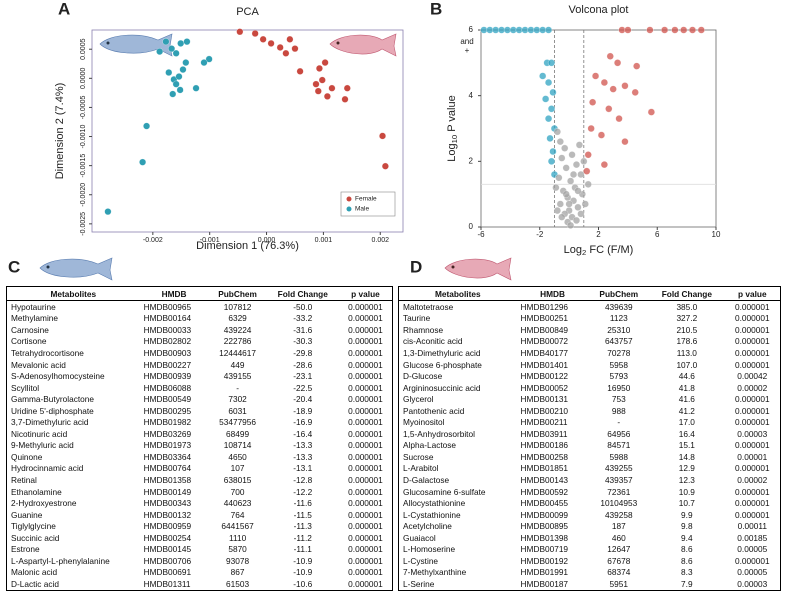 The image size is (787, 607). What do you see at coordinates (544, 376) in the screenshot?
I see `table-cell: HMDB00122` at bounding box center [544, 376].